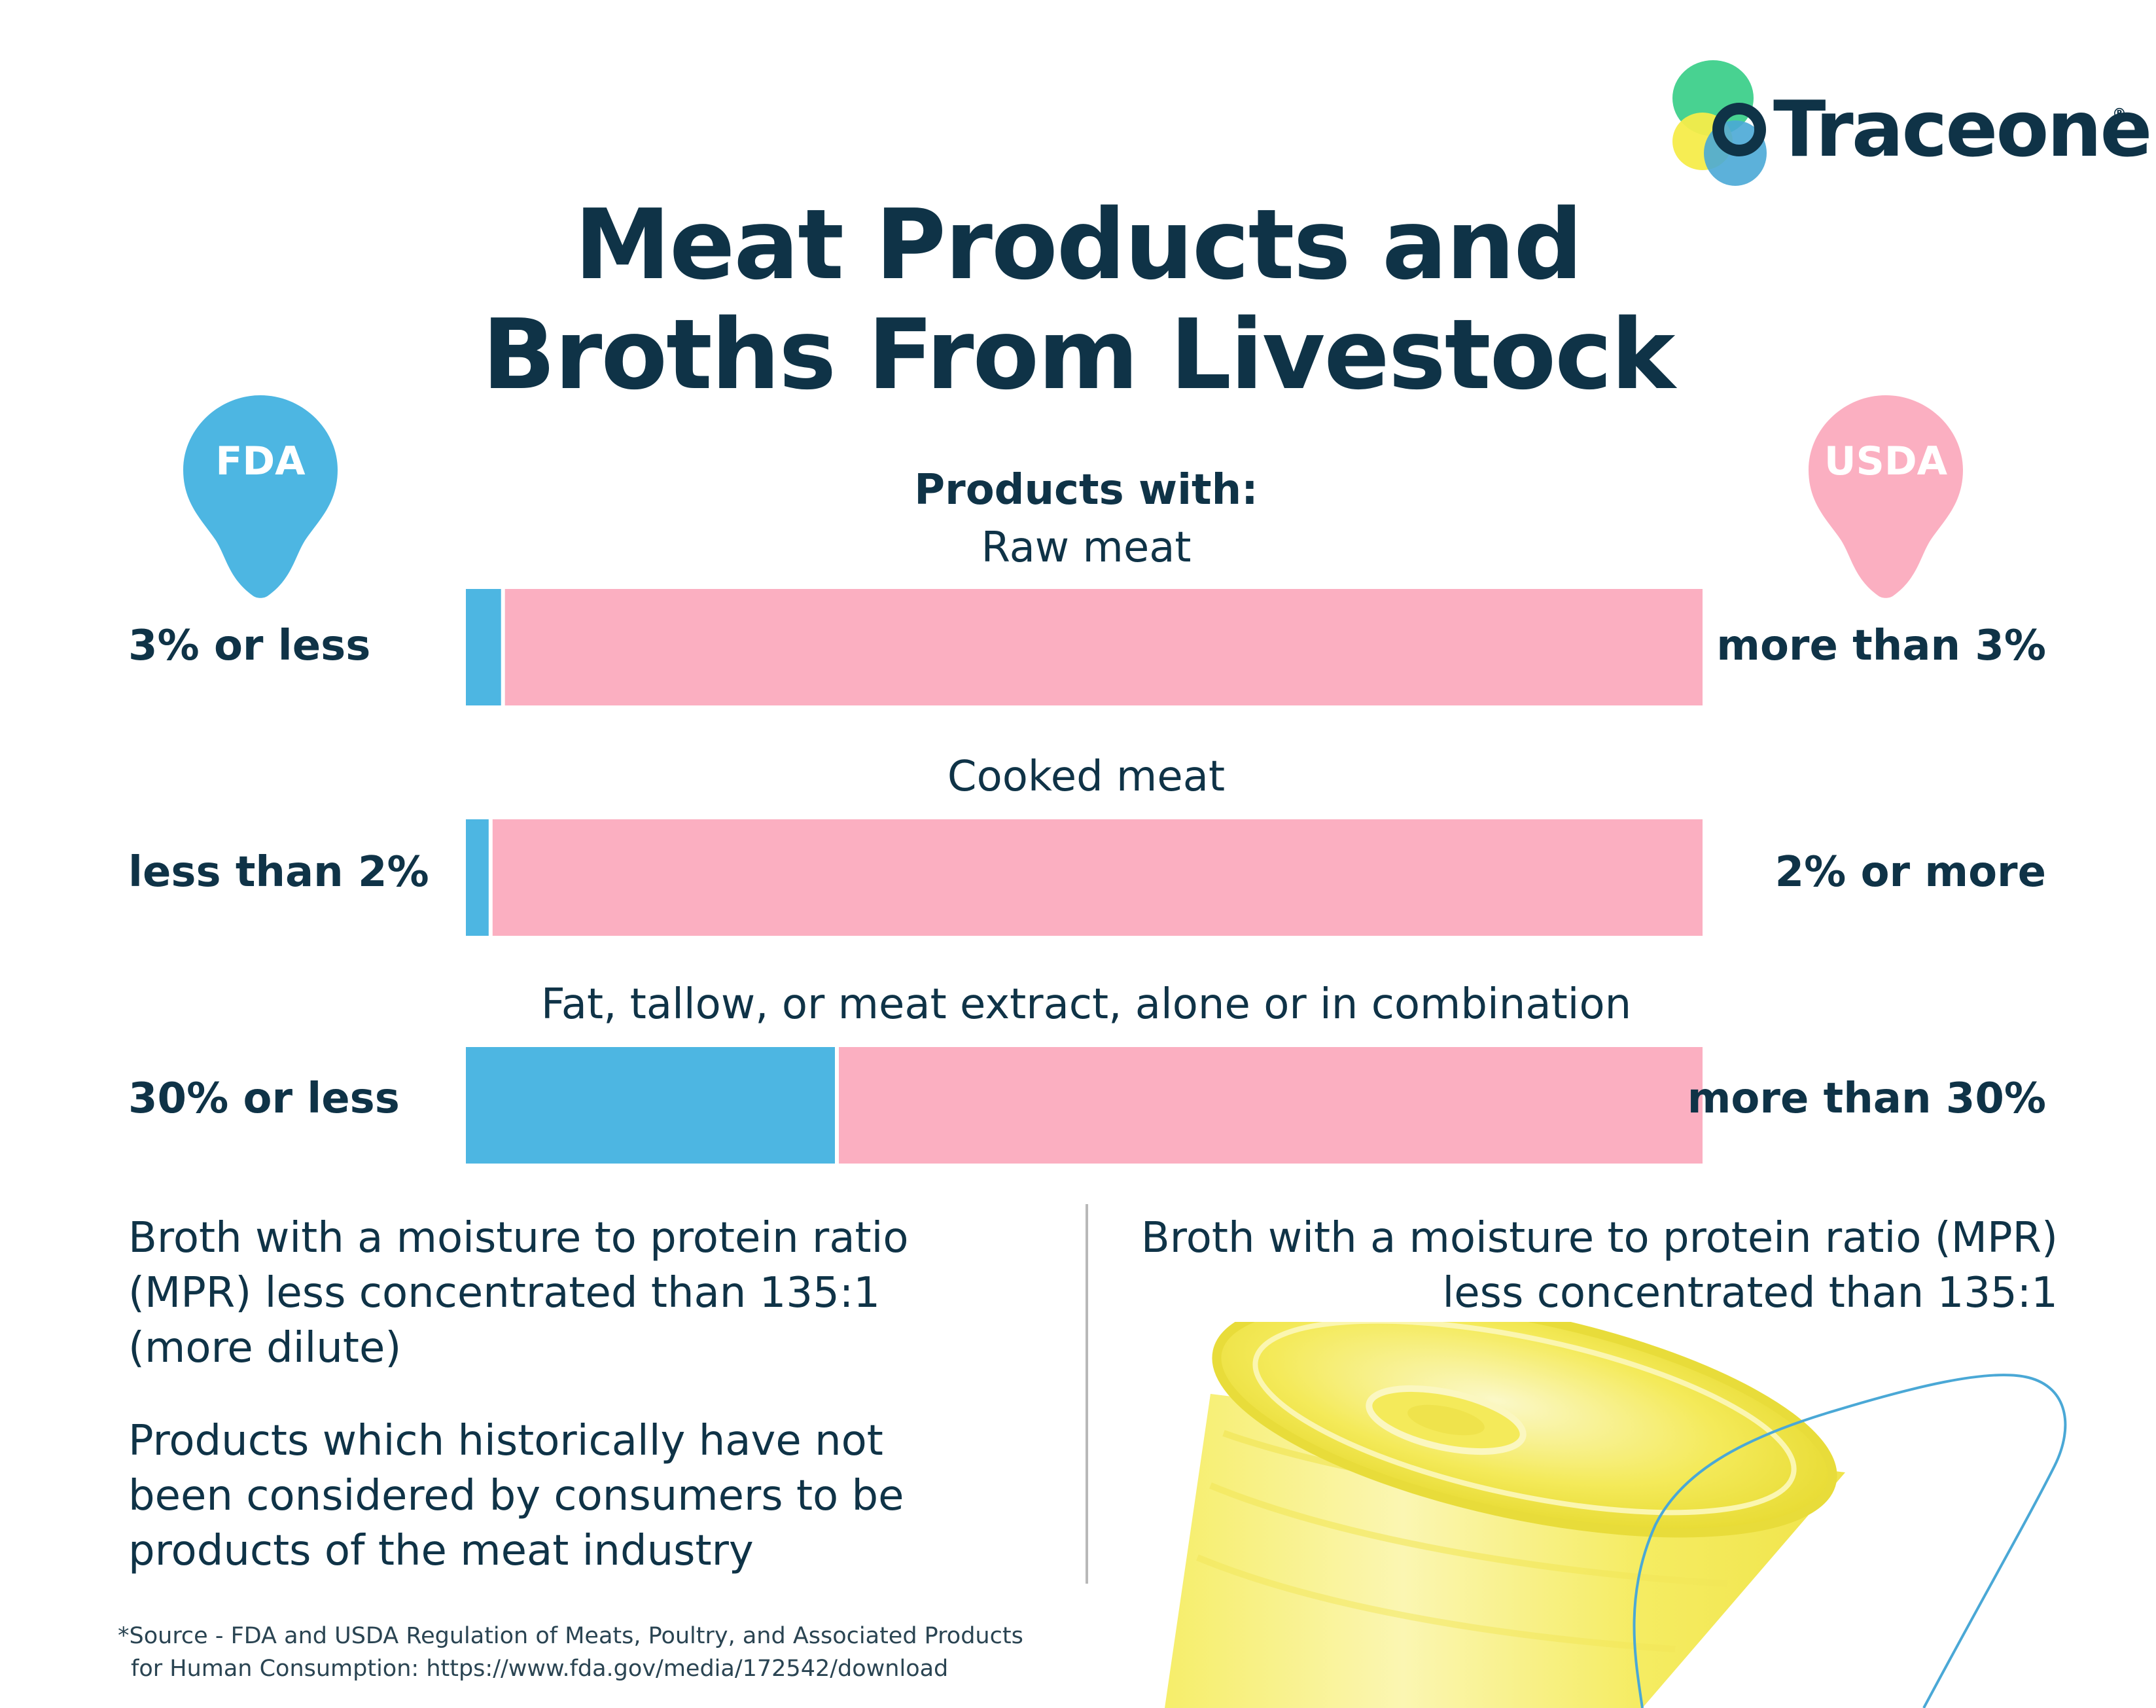  What do you see at coordinates (650, 1105) in the screenshot?
I see `bar-fda-fat-tallow` at bounding box center [650, 1105].